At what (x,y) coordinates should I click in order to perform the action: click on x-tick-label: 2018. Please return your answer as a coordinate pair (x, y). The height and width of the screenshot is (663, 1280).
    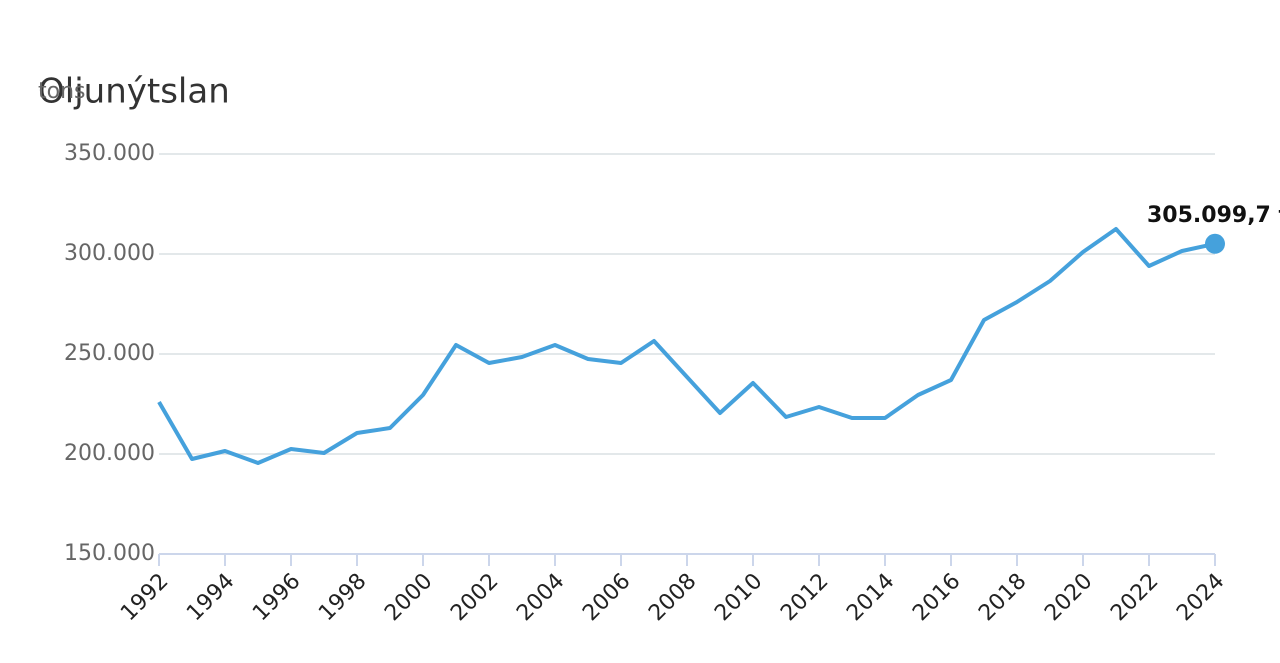
    Looking at the image, I should click on (1002, 597).